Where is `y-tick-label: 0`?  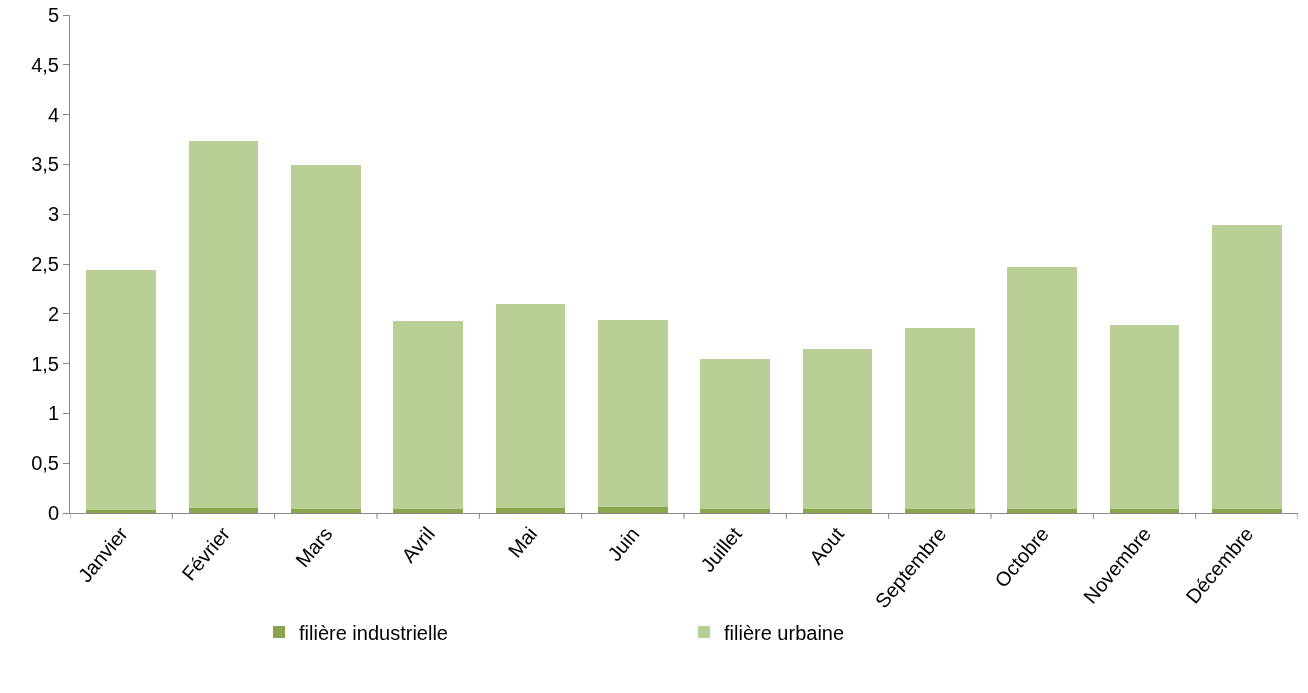 y-tick-label: 0 is located at coordinates (53, 513).